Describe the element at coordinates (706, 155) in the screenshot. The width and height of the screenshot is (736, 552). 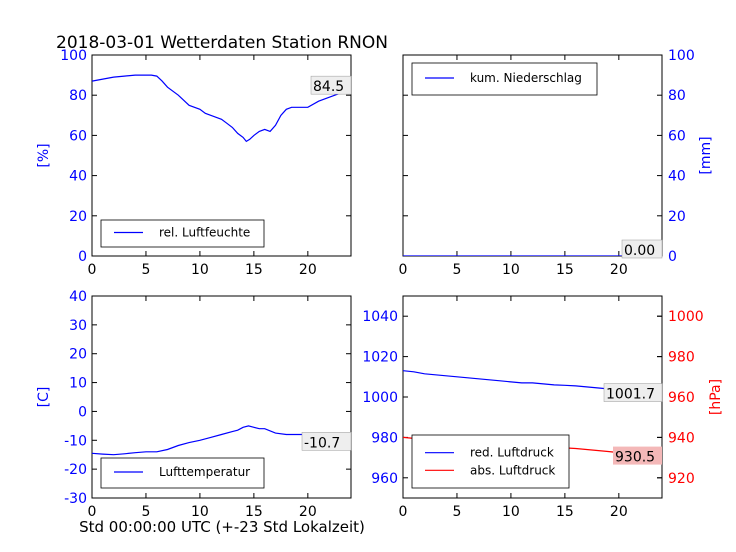
I see `y-axis-label: [mm]` at that location.